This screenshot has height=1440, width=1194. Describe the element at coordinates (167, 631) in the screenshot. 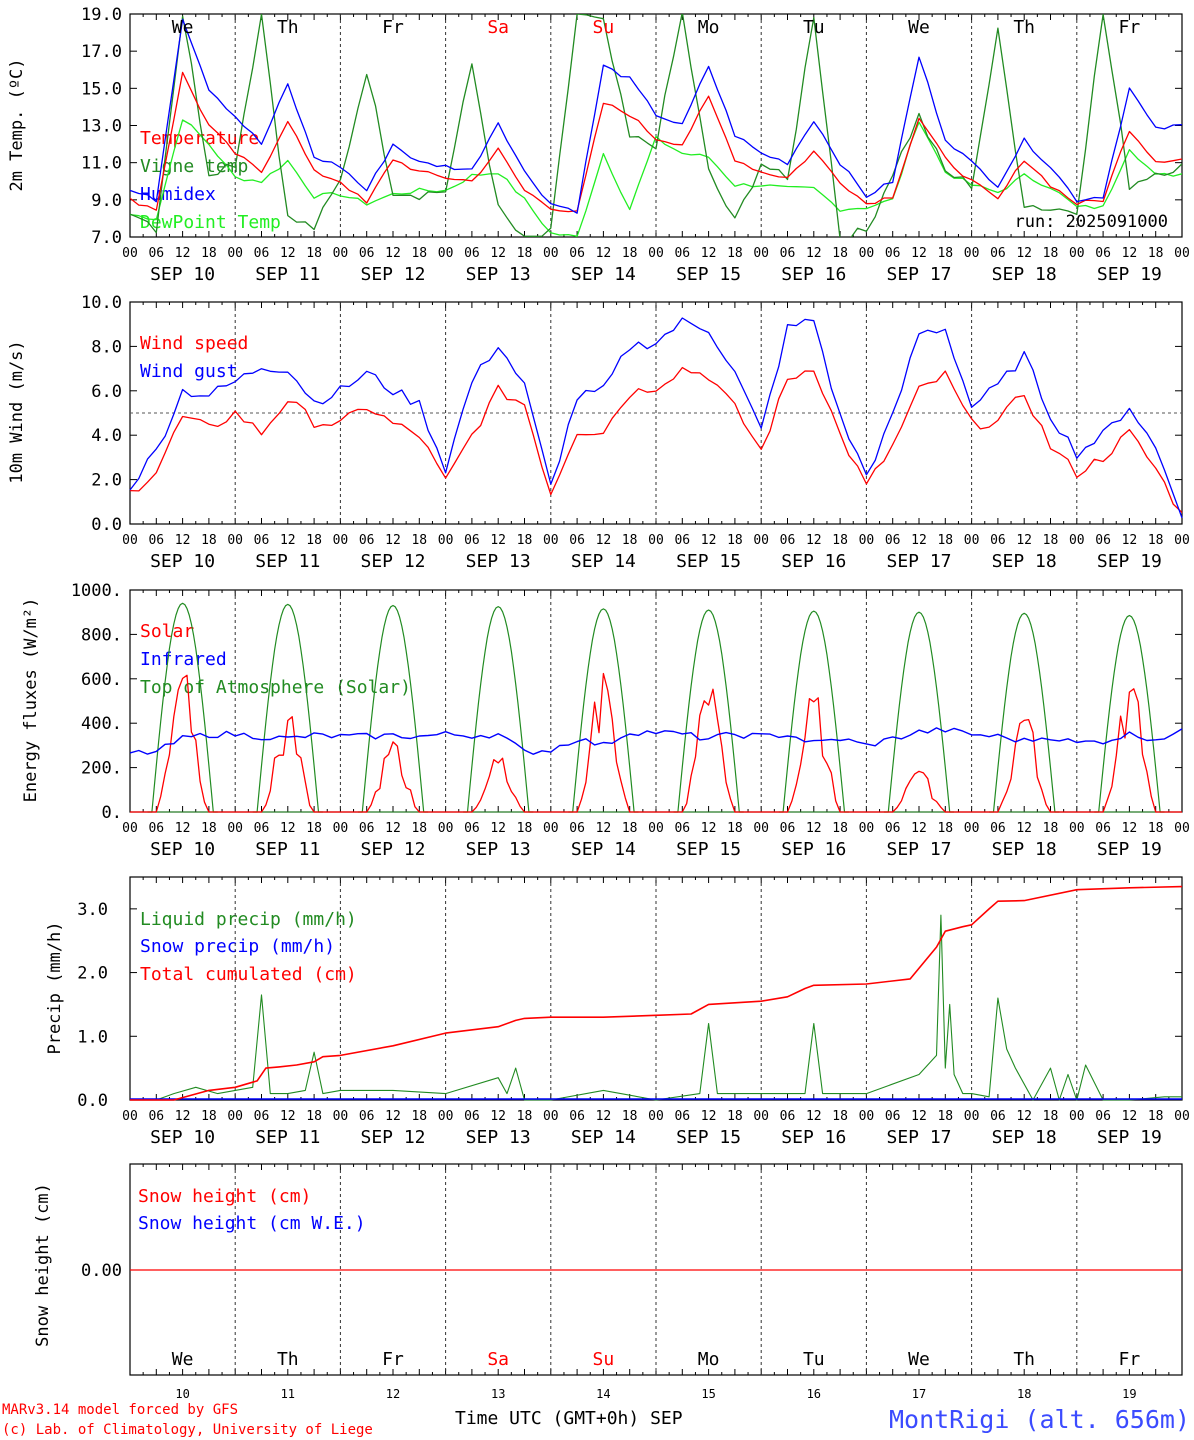

I see `legend-solar: Solar` at that location.